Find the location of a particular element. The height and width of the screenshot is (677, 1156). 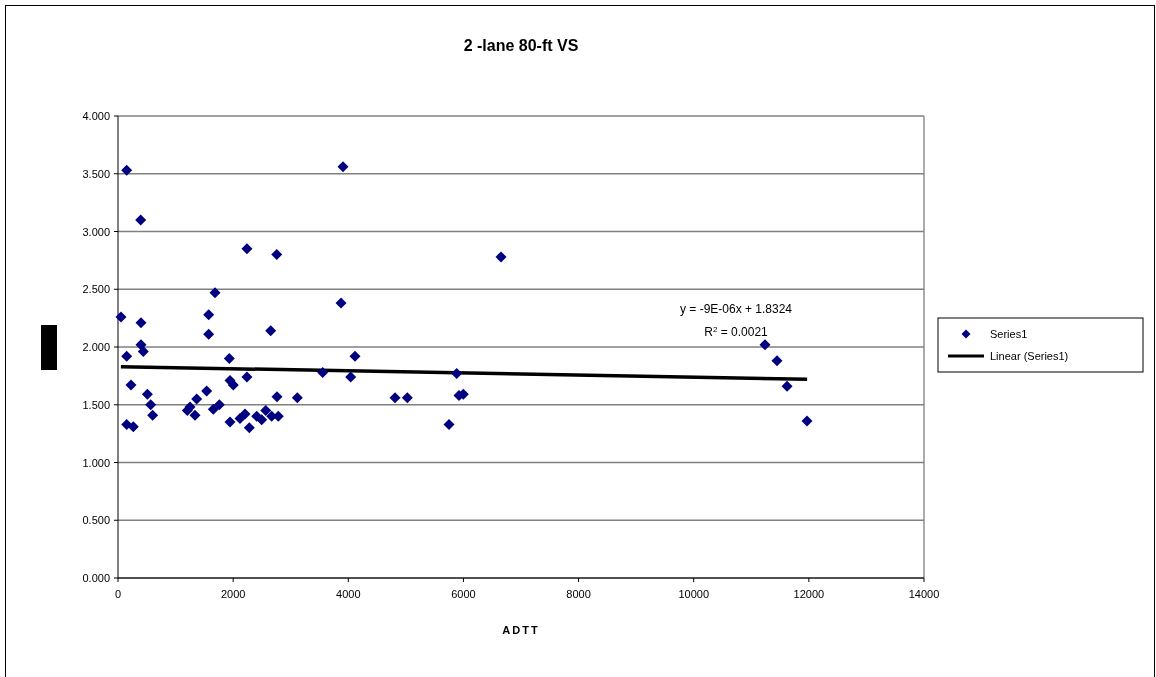

x-tick-label: 12000 is located at coordinates (809, 594).